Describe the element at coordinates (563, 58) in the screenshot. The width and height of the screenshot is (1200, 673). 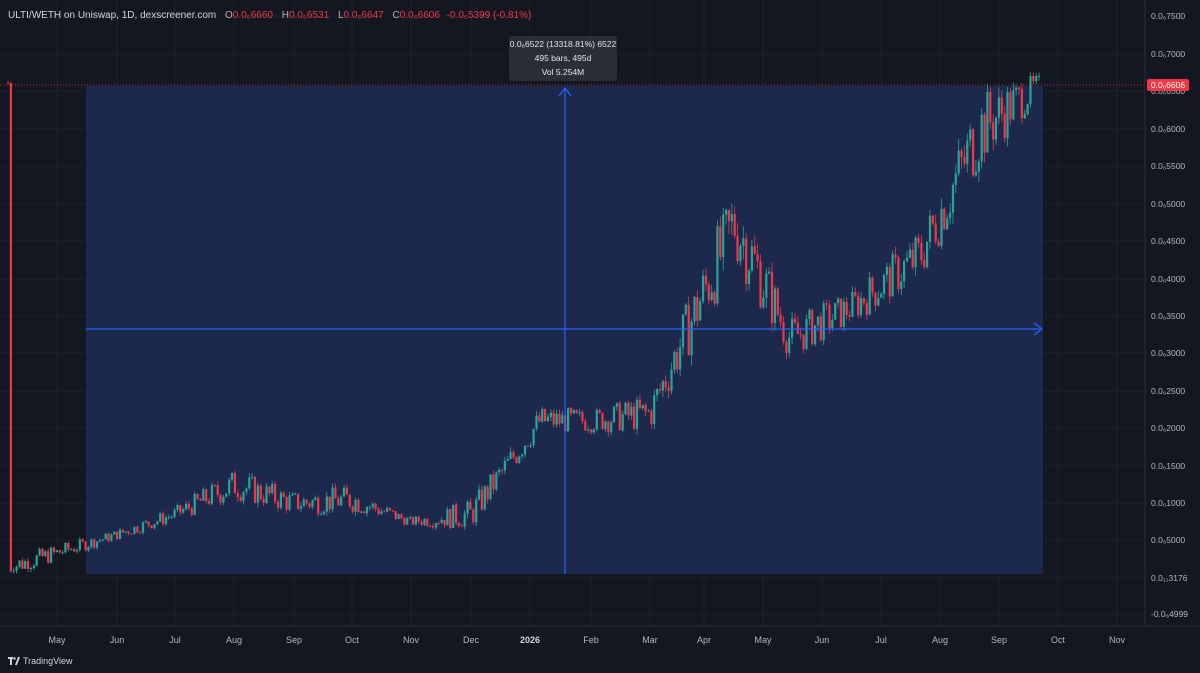
I see `measure-bars-text: 495 bars, 495d` at that location.